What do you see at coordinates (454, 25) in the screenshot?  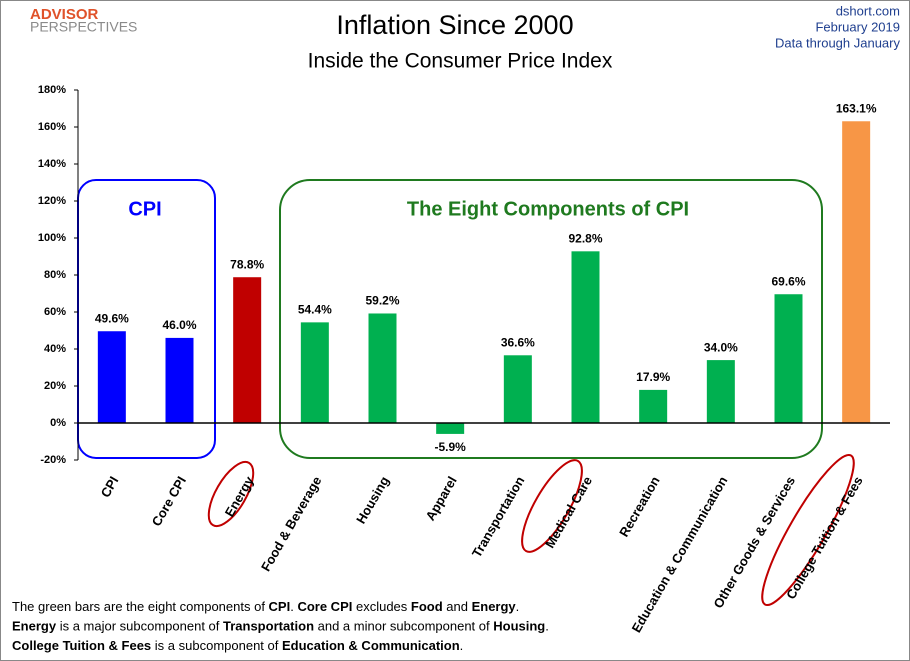 I see `chart-title: Inflation Since 2000` at bounding box center [454, 25].